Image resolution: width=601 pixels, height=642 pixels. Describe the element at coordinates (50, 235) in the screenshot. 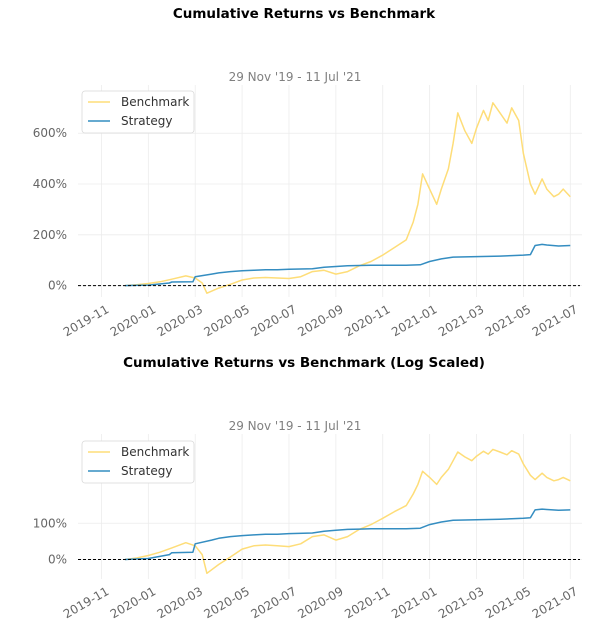

I see `y-tick-label: 200%` at that location.